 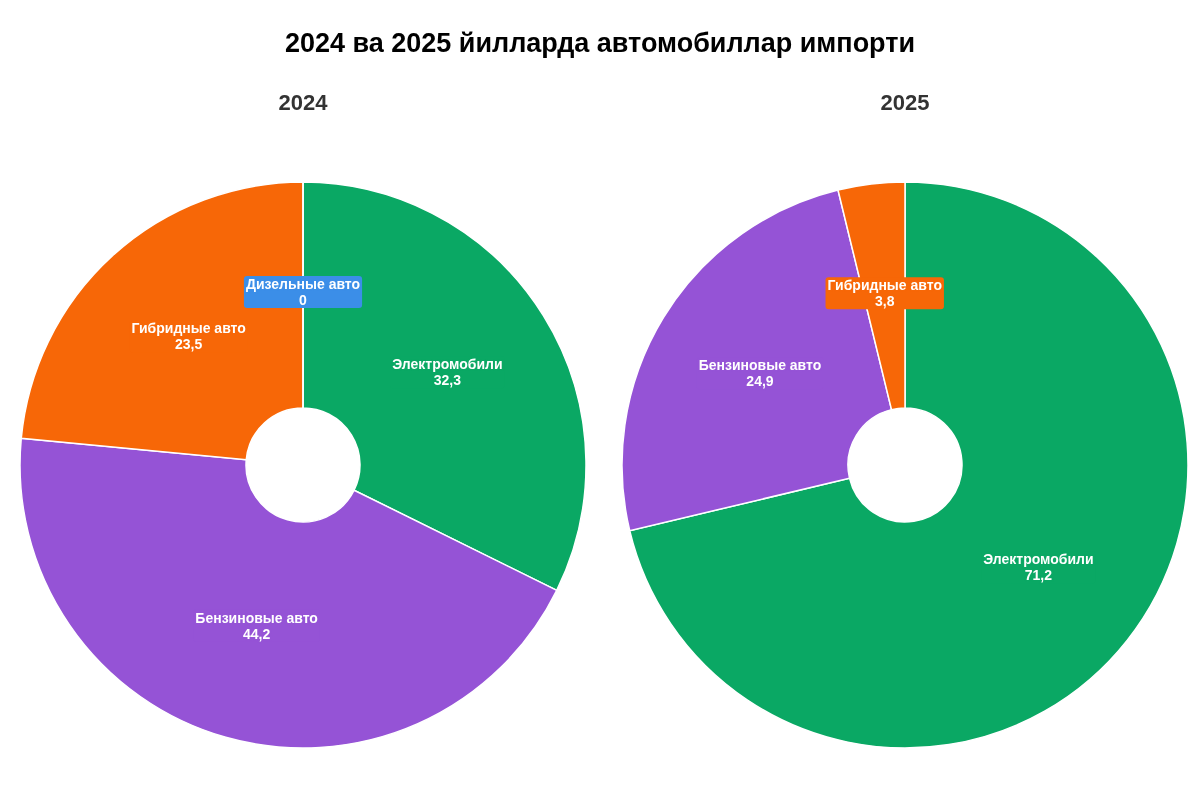 What do you see at coordinates (256, 633) in the screenshot?
I see `data-label: 44,2` at bounding box center [256, 633].